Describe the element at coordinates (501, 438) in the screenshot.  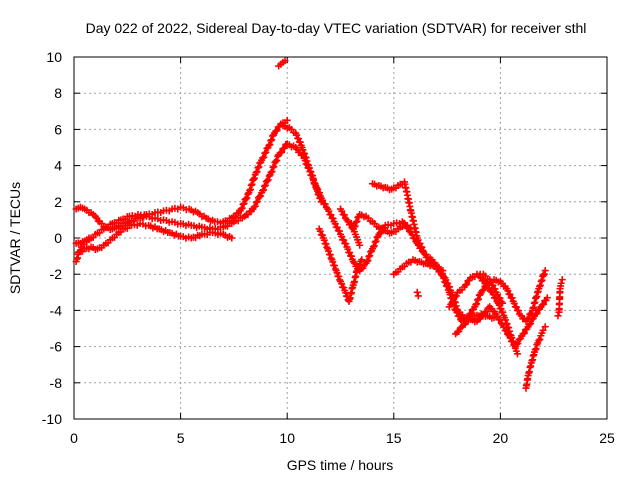
I see `x-tick-label: 20` at that location.